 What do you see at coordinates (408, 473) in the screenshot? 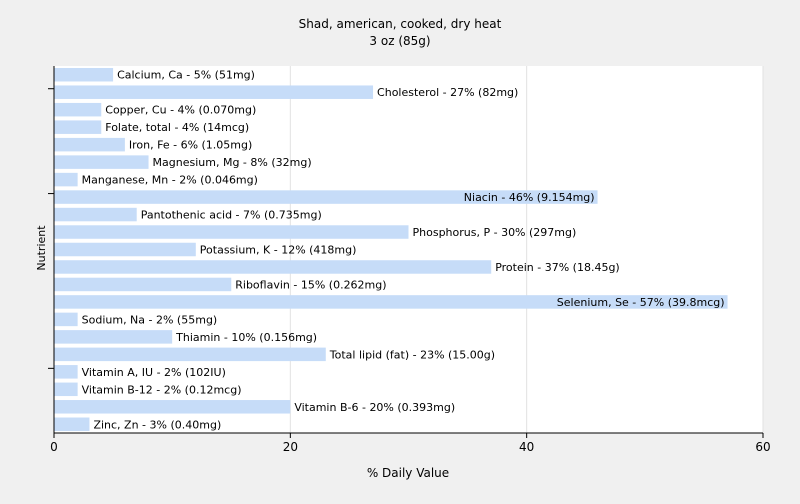
I see `x-axis-title: % Daily Value` at bounding box center [408, 473].